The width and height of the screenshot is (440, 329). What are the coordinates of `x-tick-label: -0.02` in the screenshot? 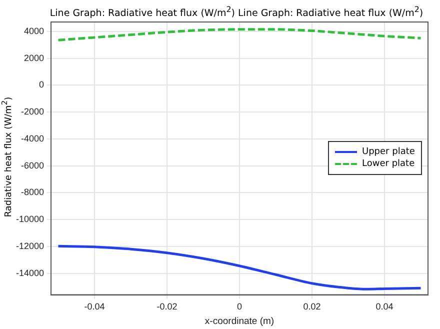 It's located at (167, 307).